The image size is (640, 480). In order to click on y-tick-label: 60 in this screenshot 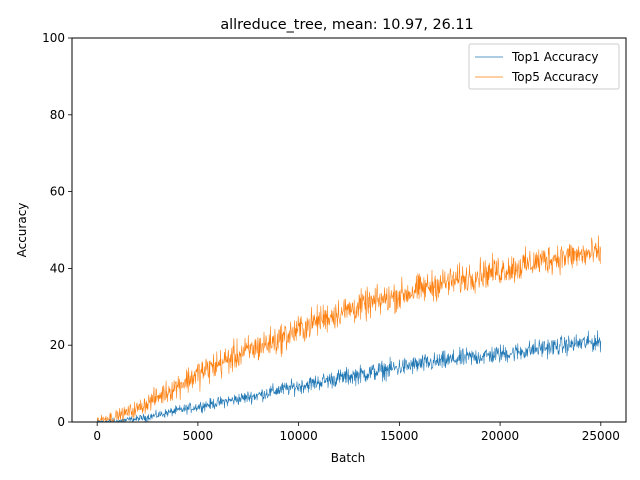, I will do `click(57, 192)`.